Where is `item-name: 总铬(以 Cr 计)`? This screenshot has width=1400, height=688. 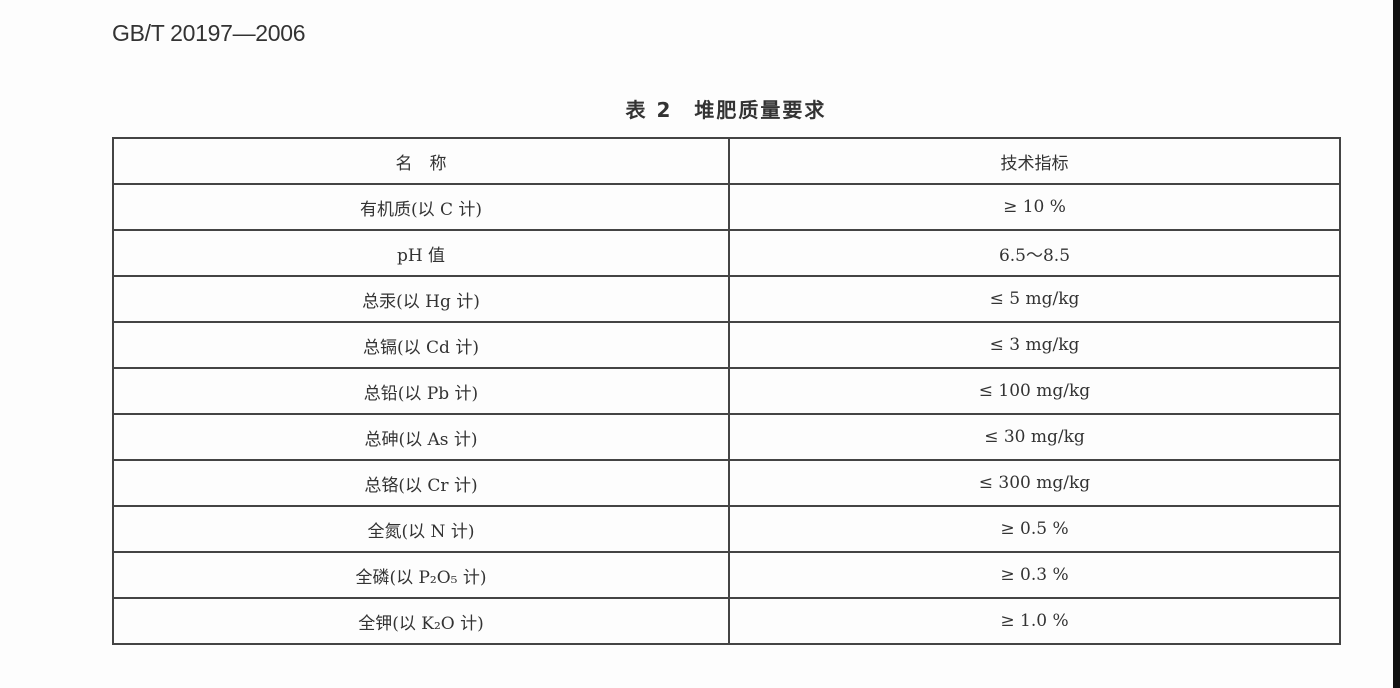
item-name: 总铬(以 Cr 计) is located at coordinates (421, 483).